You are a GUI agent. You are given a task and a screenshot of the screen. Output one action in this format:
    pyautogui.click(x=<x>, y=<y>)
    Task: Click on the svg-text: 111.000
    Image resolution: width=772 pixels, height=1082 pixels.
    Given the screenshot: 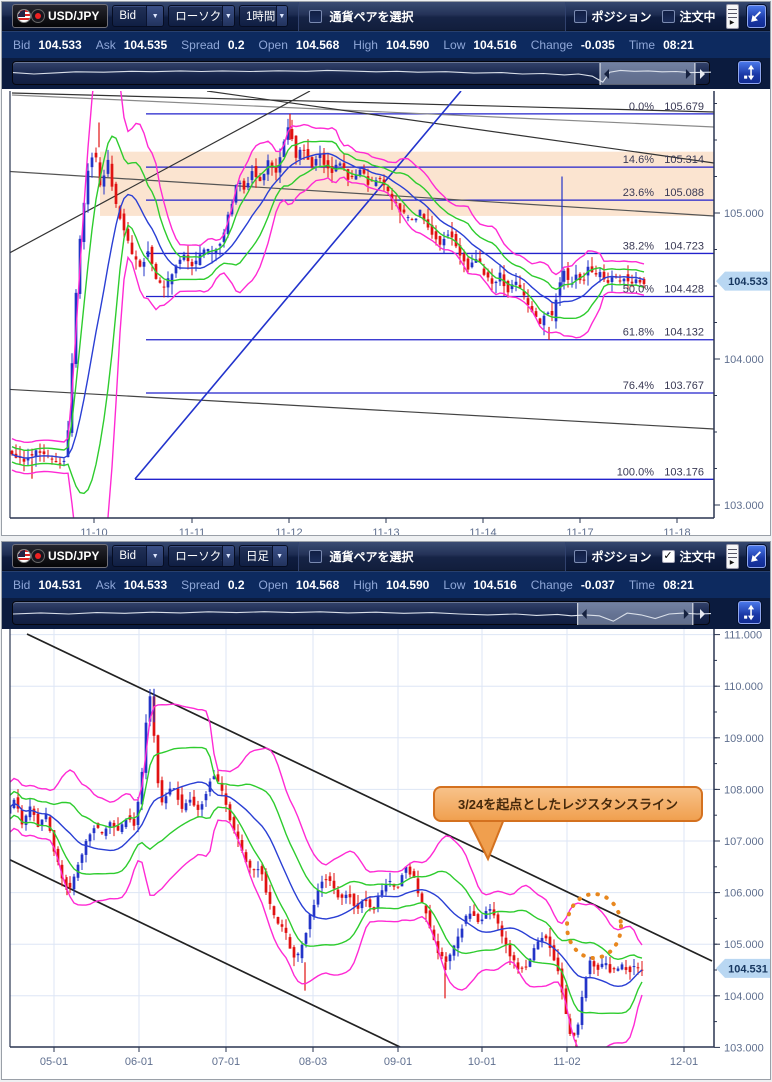 What is the action you would take?
    pyautogui.click(x=743, y=636)
    